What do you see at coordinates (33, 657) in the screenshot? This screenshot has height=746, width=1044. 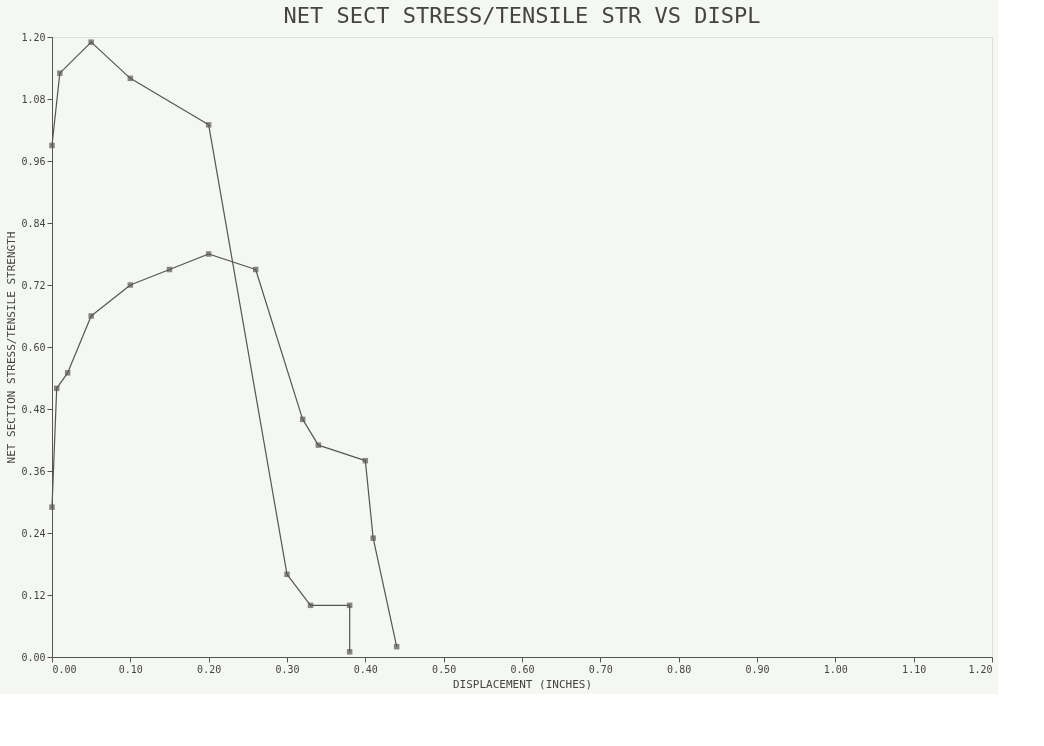 I see `y-tick-label: 0.00` at bounding box center [33, 657].